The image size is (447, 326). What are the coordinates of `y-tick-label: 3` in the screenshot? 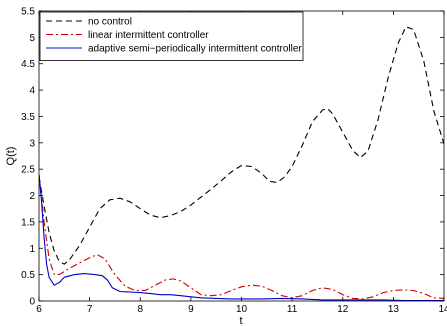 It's located at (32, 143).